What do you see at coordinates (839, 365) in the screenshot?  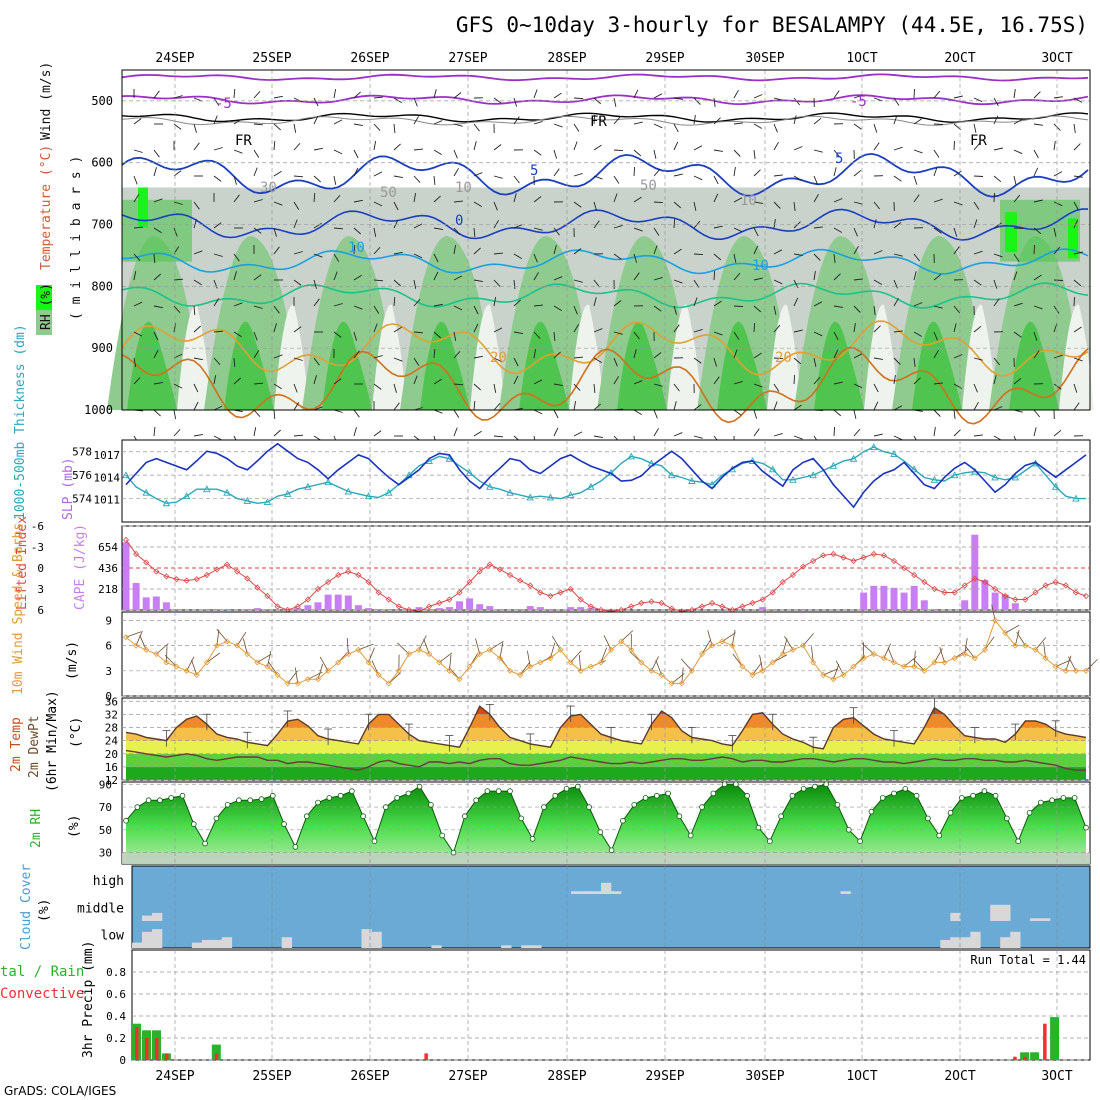 I see `rh-plume-moist` at bounding box center [839, 365].